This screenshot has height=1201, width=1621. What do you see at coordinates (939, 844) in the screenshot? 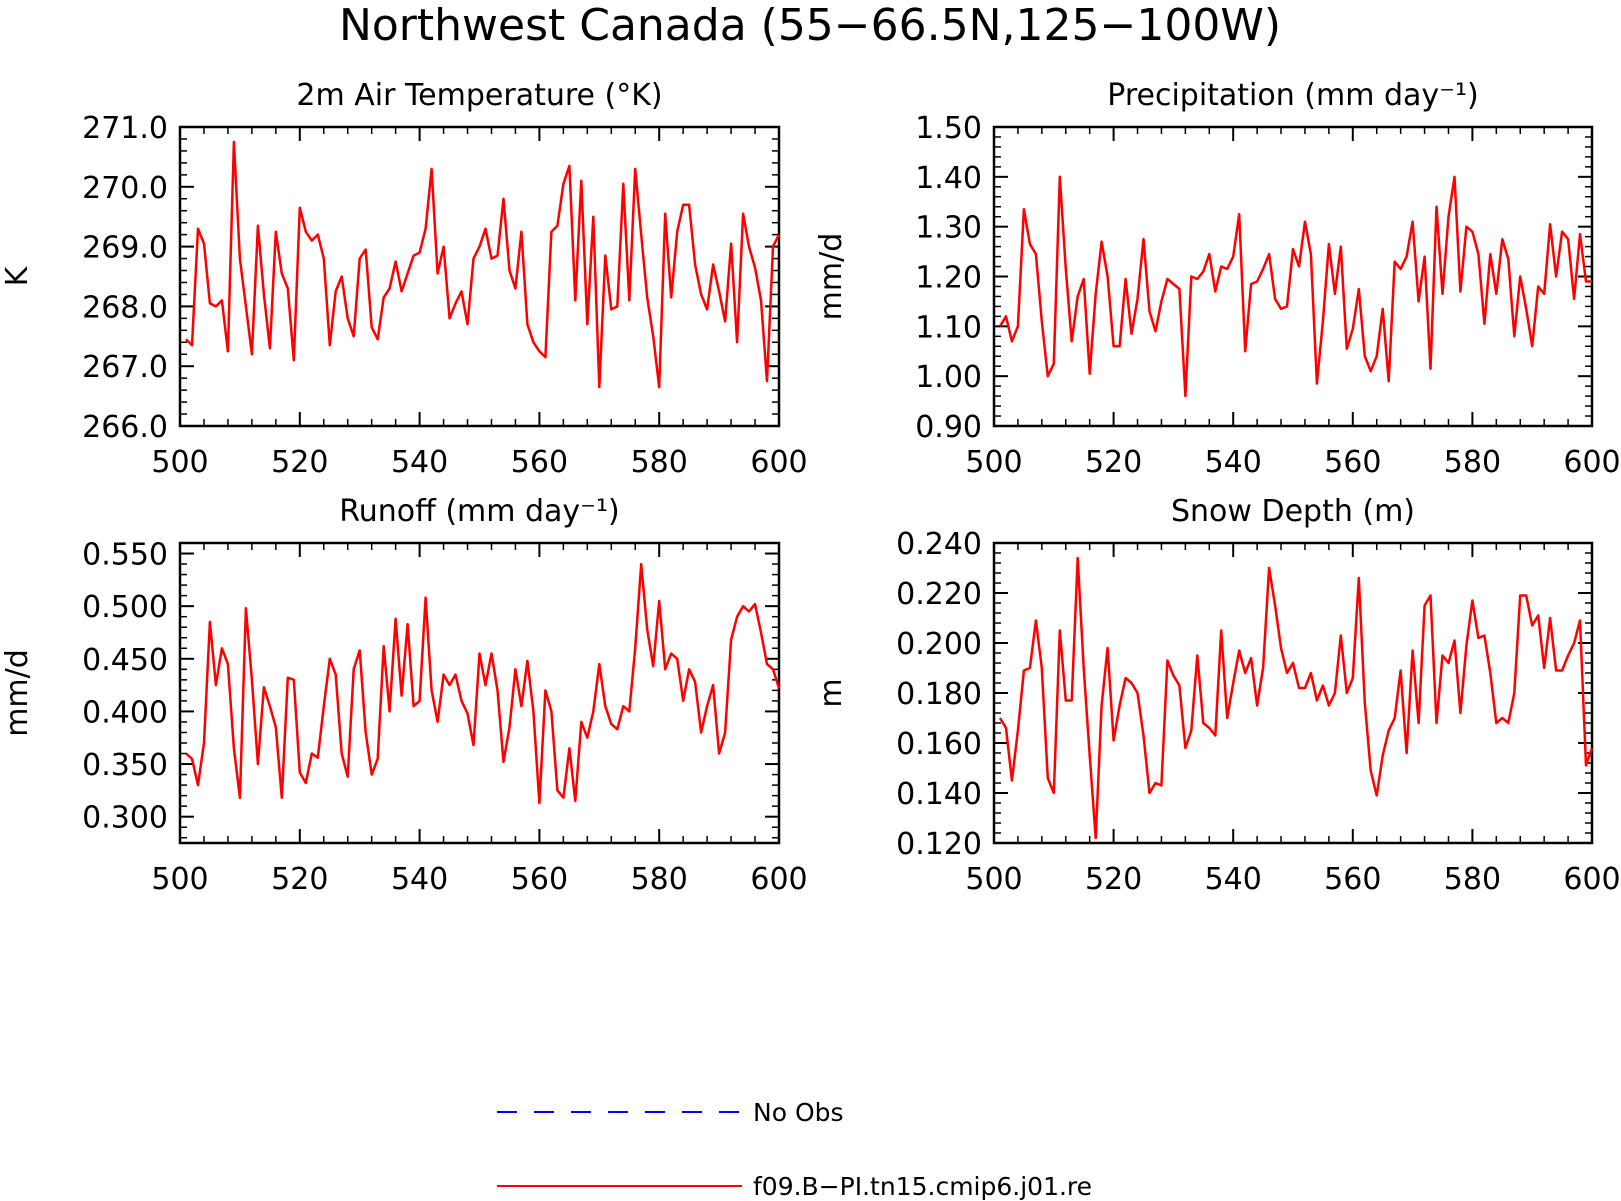
I see `y-tick-label: 0.120` at bounding box center [939, 844].